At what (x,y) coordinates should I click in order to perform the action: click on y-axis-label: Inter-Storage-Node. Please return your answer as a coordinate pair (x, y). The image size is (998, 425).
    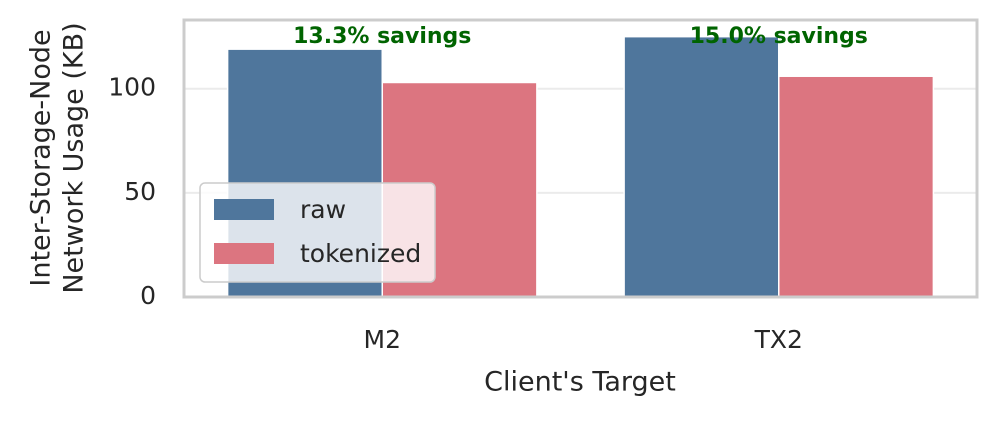
    Looking at the image, I should click on (41, 157).